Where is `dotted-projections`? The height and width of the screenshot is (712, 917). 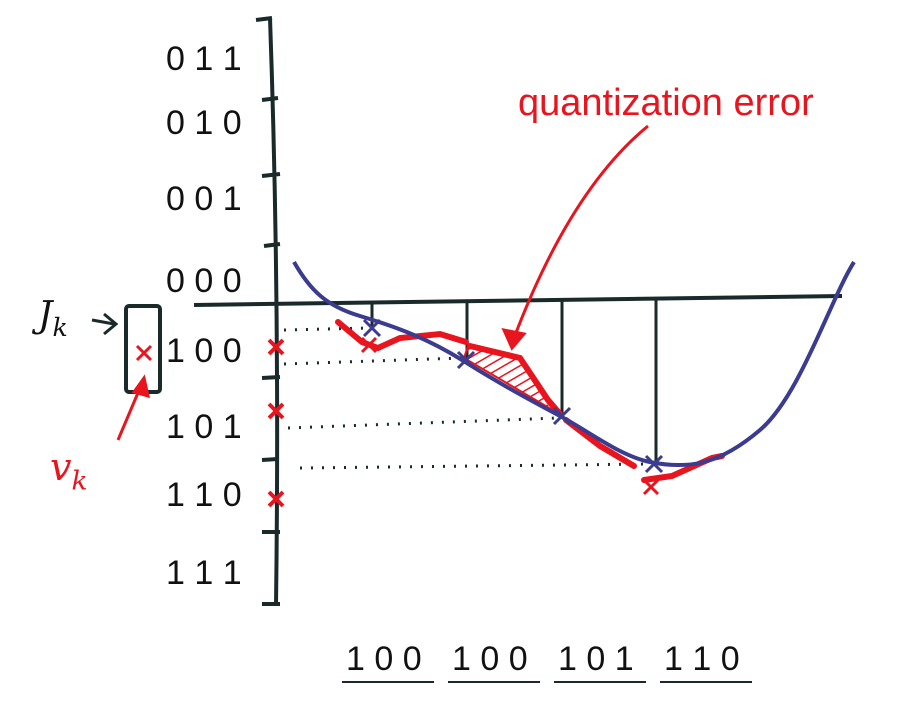
dotted-projections is located at coordinates (466, 398).